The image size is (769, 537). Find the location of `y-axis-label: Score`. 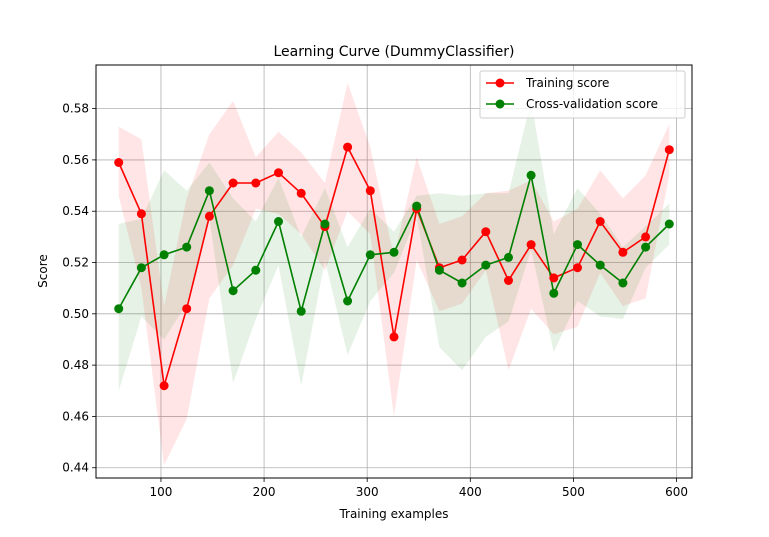

y-axis-label: Score is located at coordinates (43, 271).